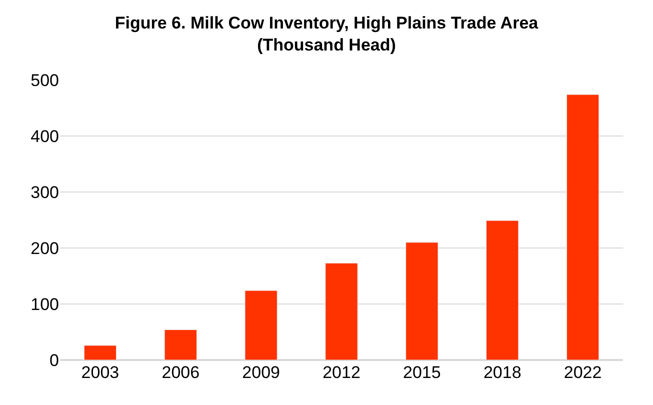 The height and width of the screenshot is (405, 653). What do you see at coordinates (326, 33) in the screenshot?
I see `chart-title: Figure 6. Milk Cow Inventory, High Plains Trade Area (Thousand Head)` at bounding box center [326, 33].